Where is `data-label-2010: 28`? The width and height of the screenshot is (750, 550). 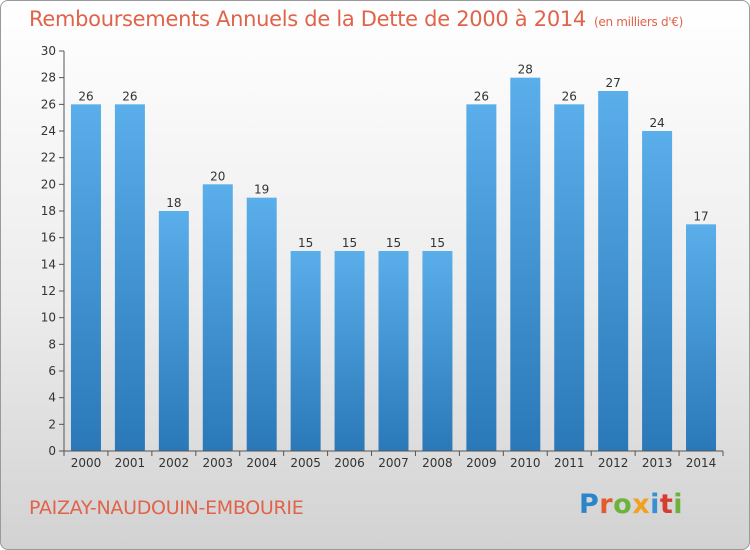
data-label-2010: 28 is located at coordinates (525, 70).